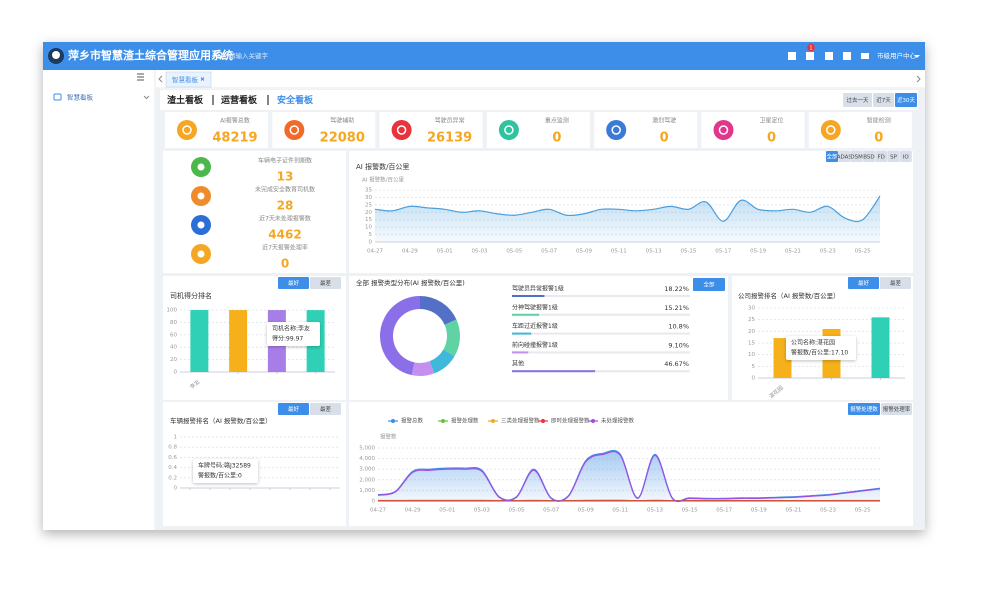  Describe the element at coordinates (410, 282) in the screenshot. I see `chart-title: 全部 报警类型分布(AI 报警数/百公里)` at that location.